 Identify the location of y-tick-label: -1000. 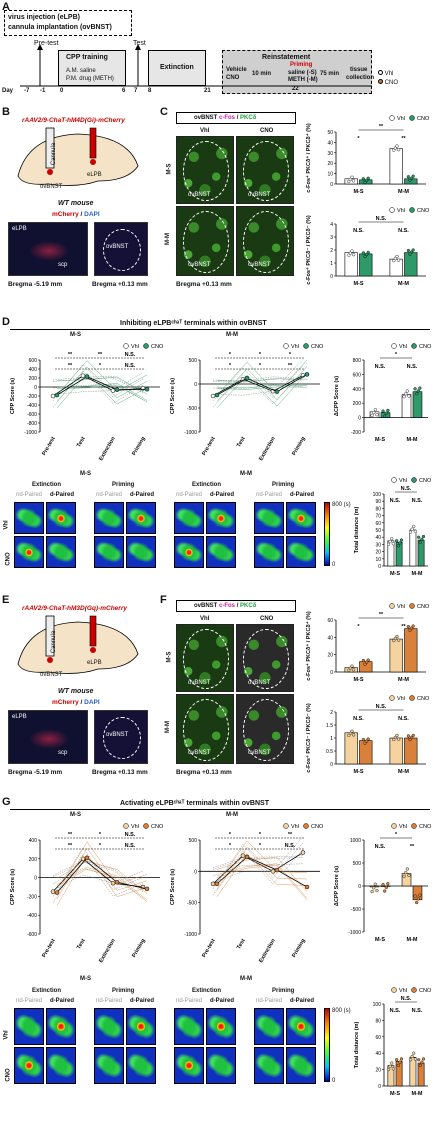
(354, 933).